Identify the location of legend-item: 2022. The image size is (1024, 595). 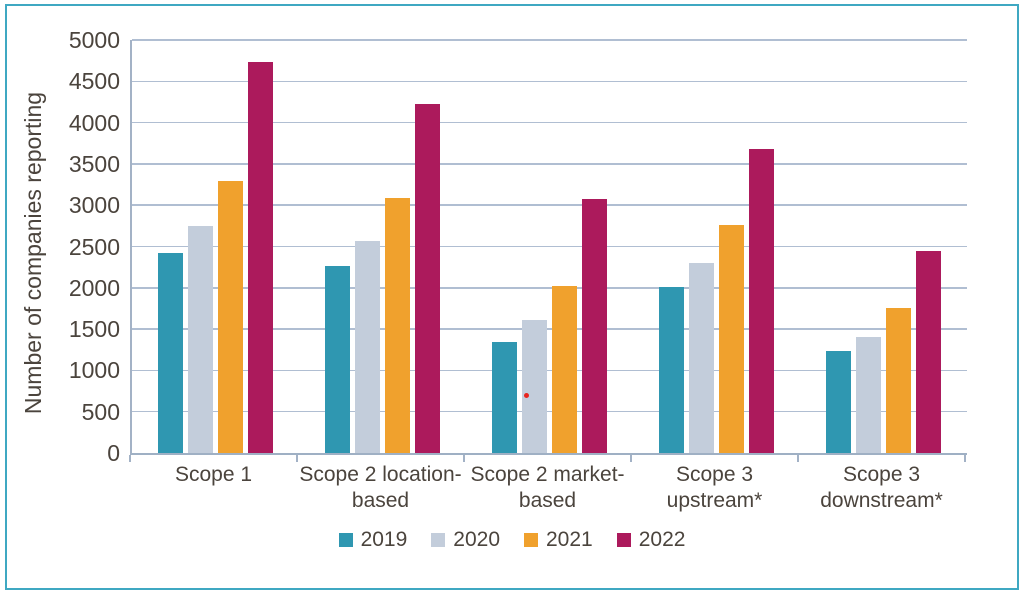
(651, 540).